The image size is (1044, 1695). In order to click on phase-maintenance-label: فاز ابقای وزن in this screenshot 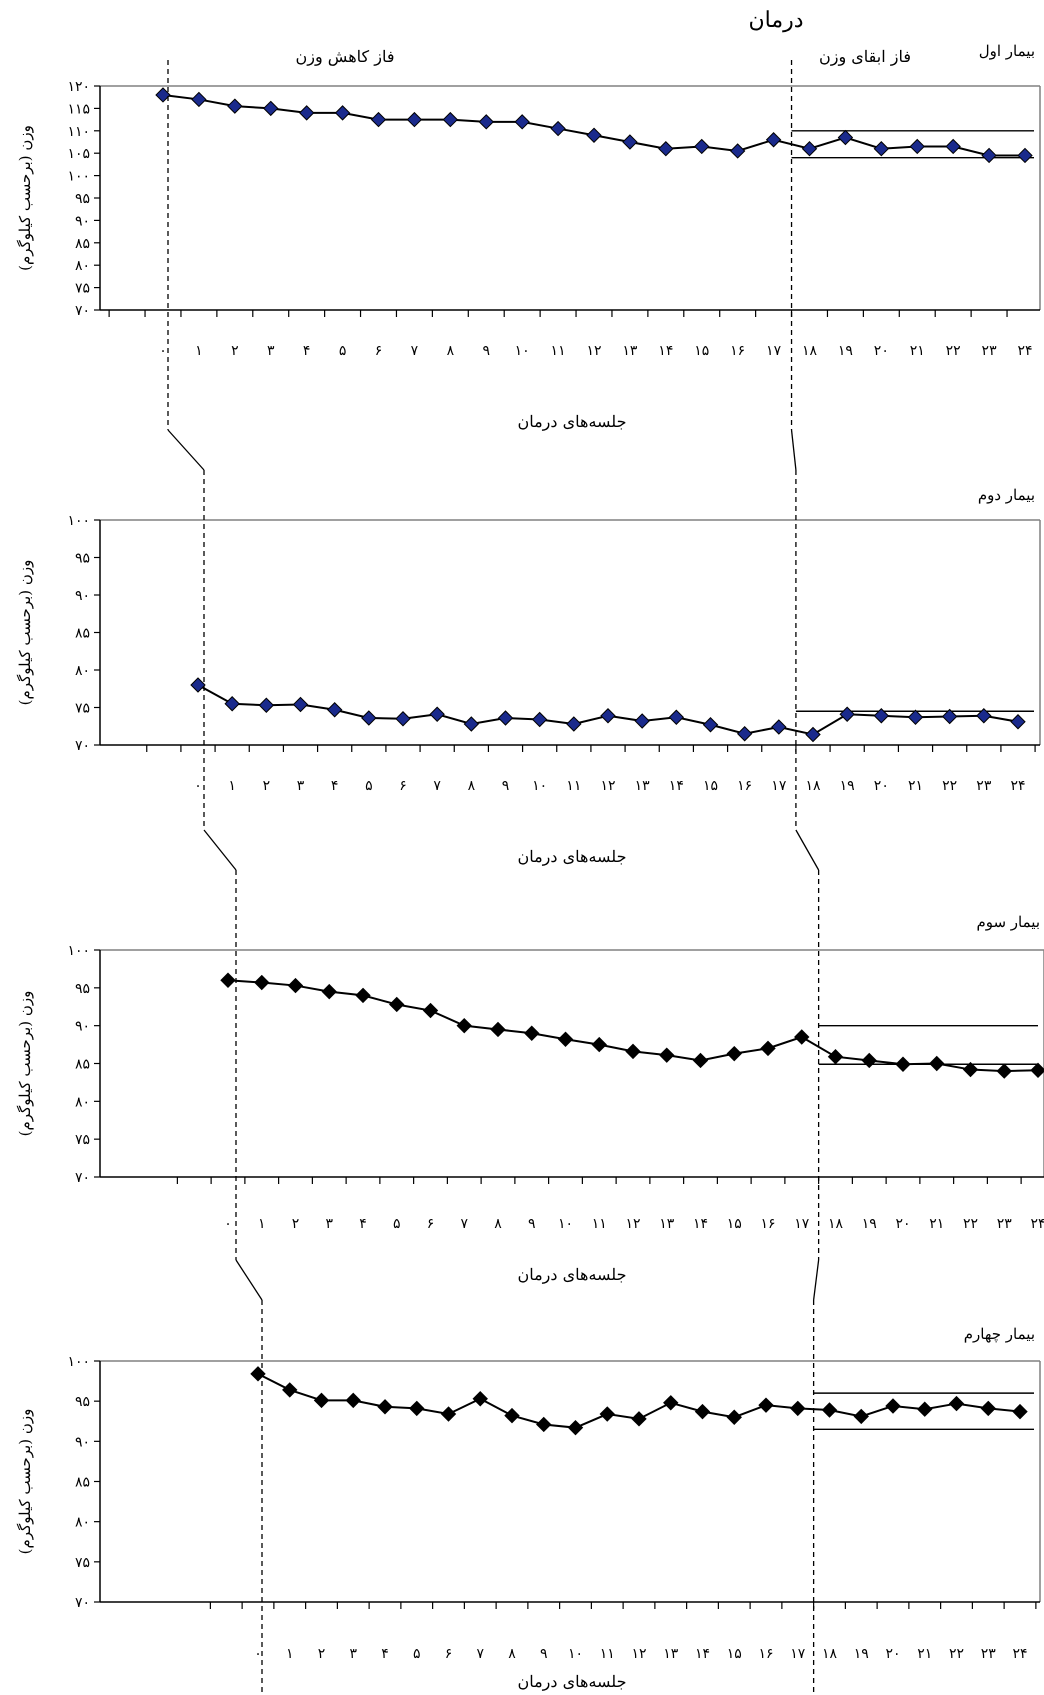, I will do `click(865, 56)`.